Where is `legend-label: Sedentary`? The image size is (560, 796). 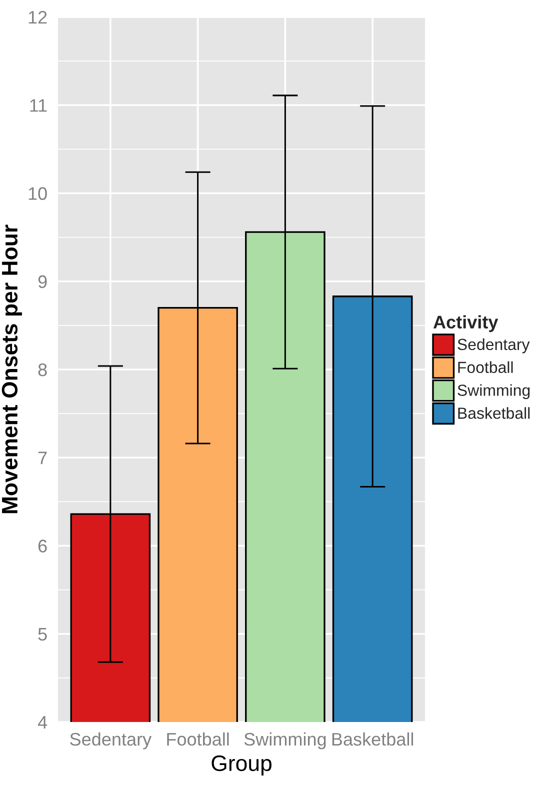
legend-label: Sedentary is located at coordinates (494, 346).